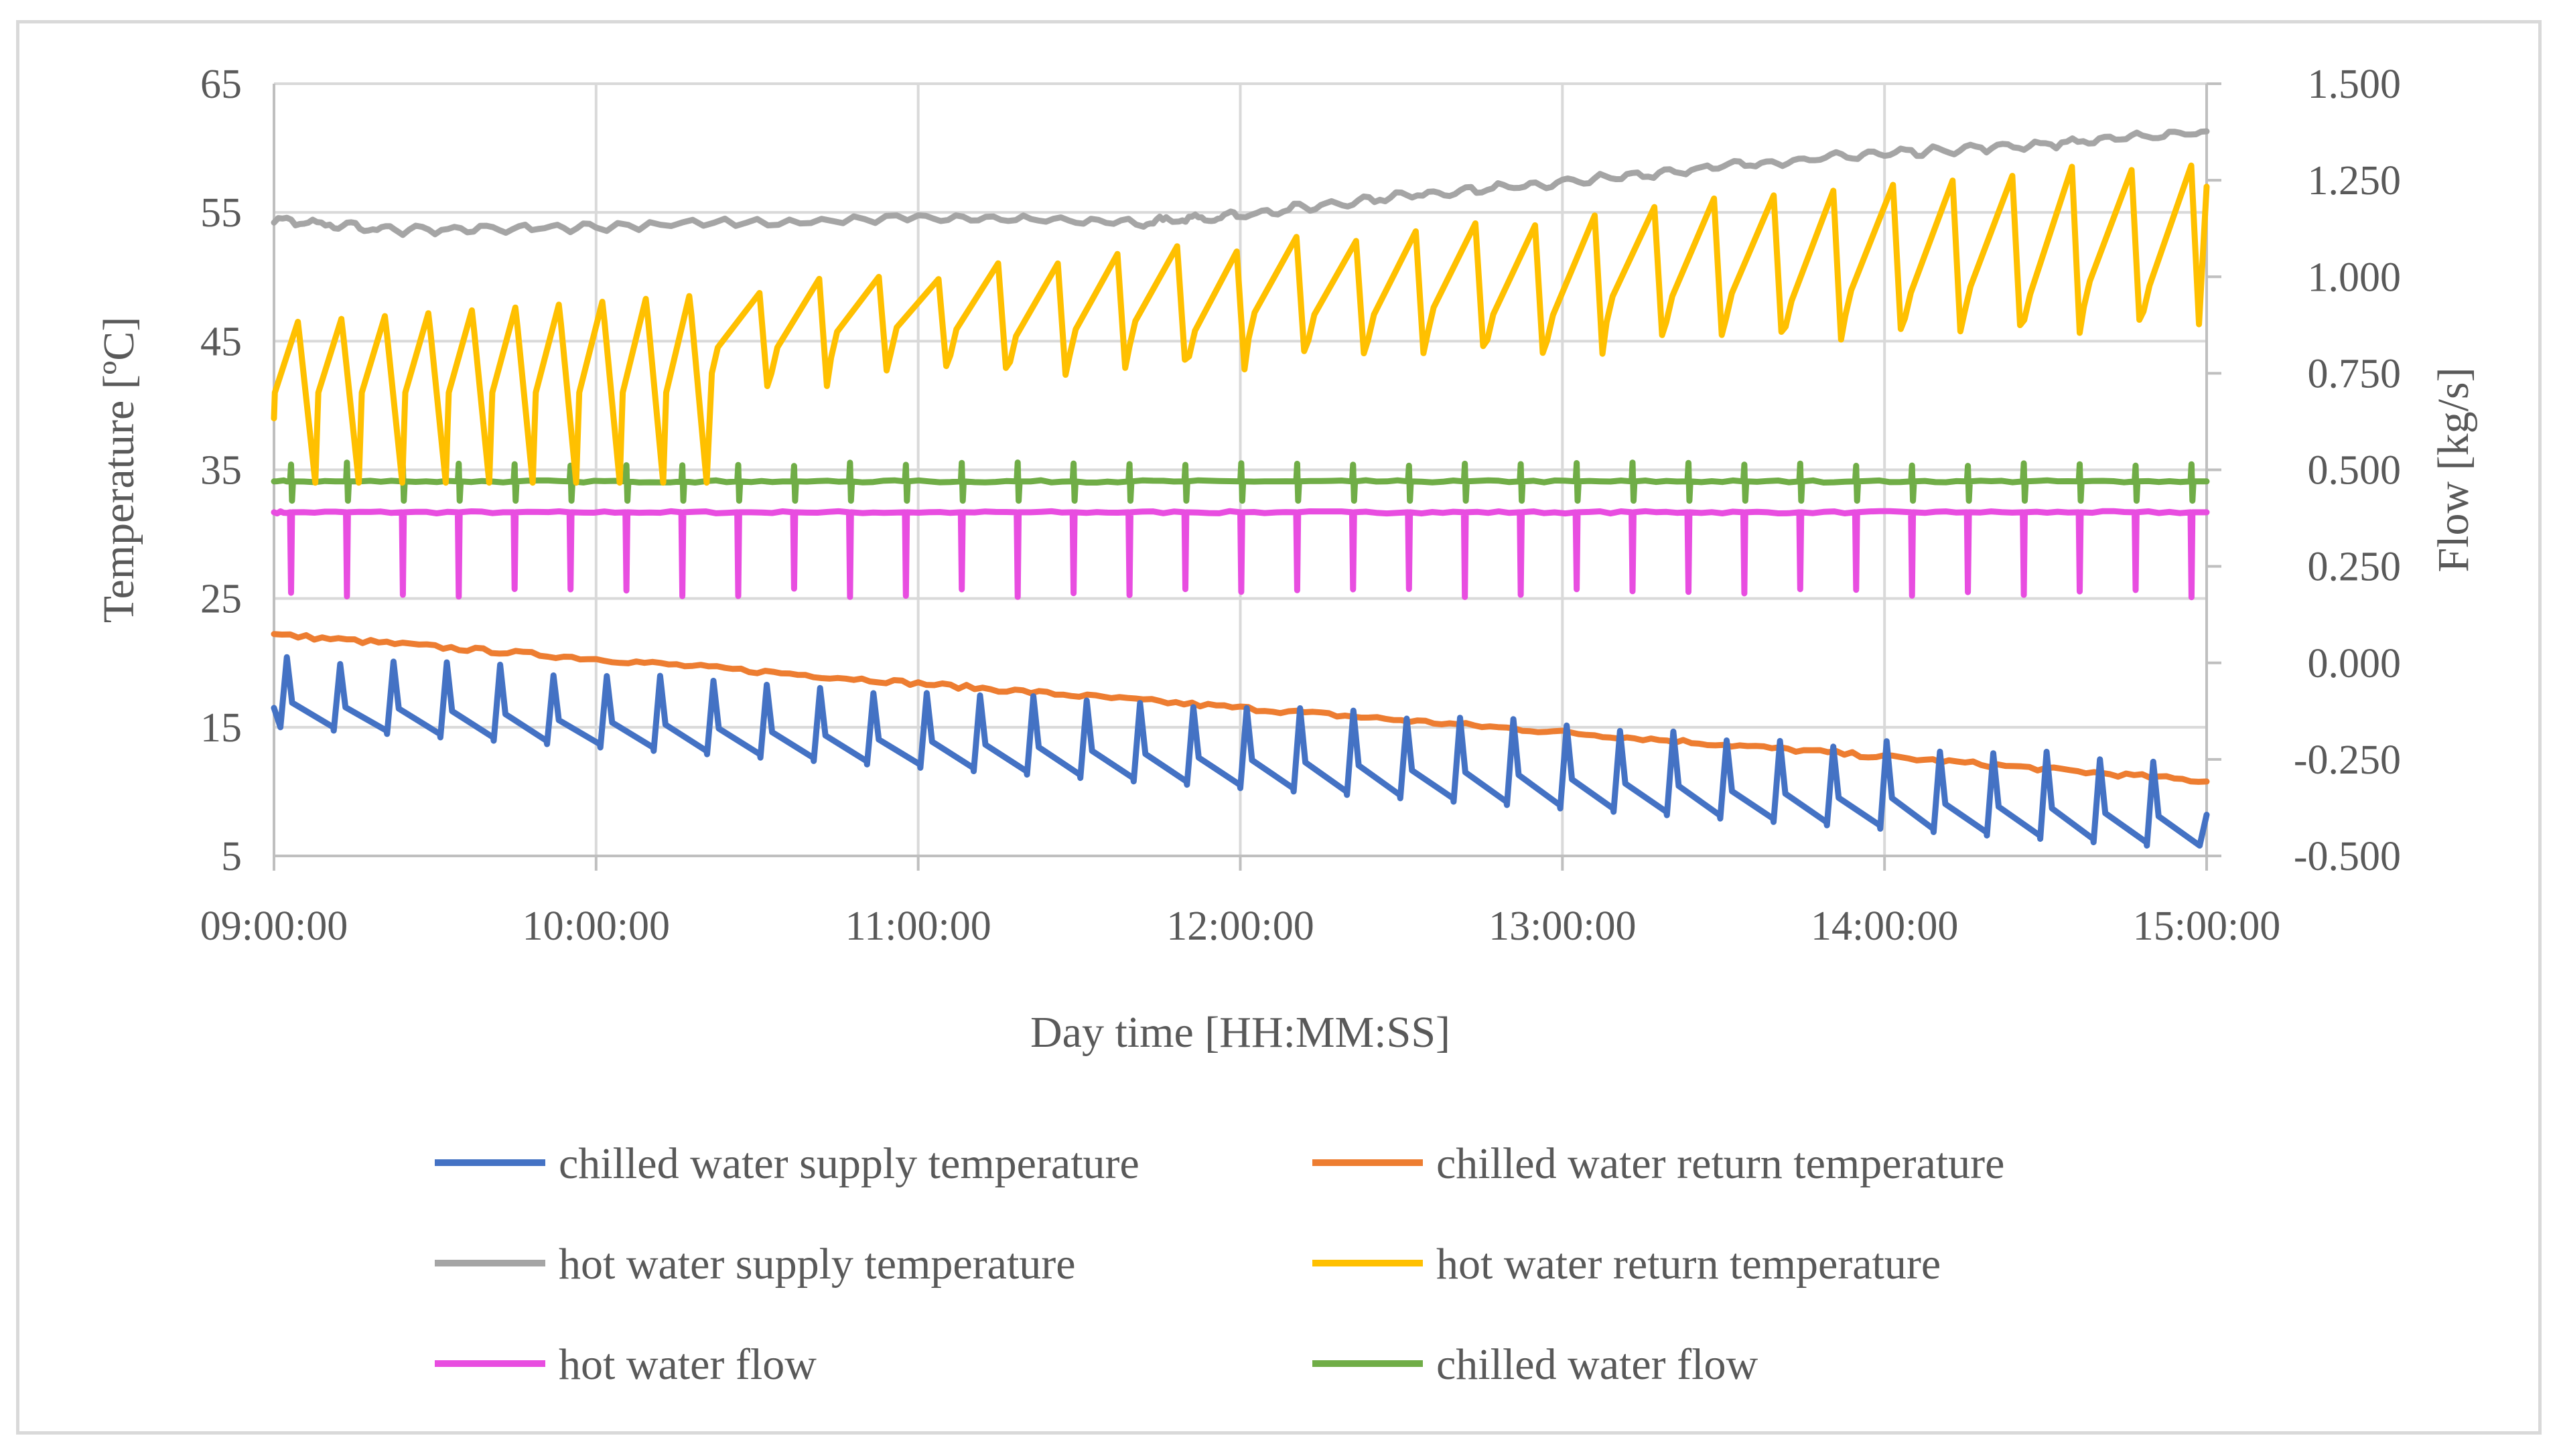 This screenshot has height=1456, width=2559. What do you see at coordinates (817, 1264) in the screenshot?
I see `legend-label: hot water supply temperature` at bounding box center [817, 1264].